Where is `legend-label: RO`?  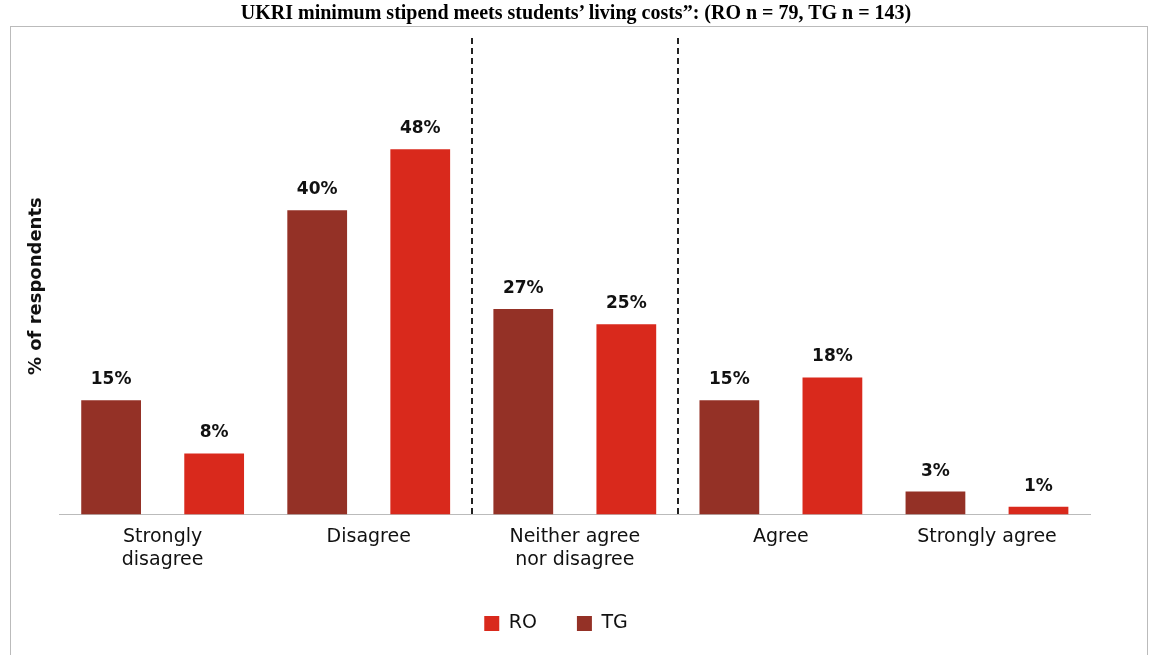 legend-label: RO is located at coordinates (522, 621).